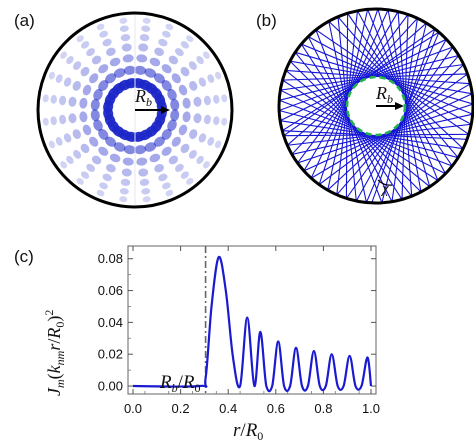 The height and width of the screenshot is (444, 474). What do you see at coordinates (228, 408) in the screenshot?
I see `x-tick-label: 0.4` at bounding box center [228, 408].